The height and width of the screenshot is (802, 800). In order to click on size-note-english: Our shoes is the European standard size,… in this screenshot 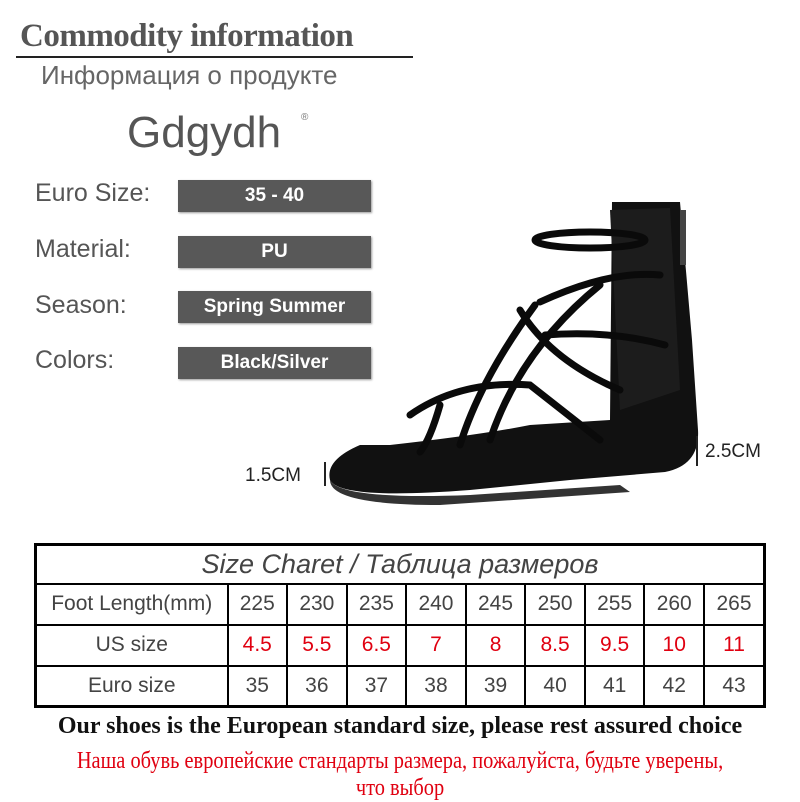, I will do `click(400, 726)`.